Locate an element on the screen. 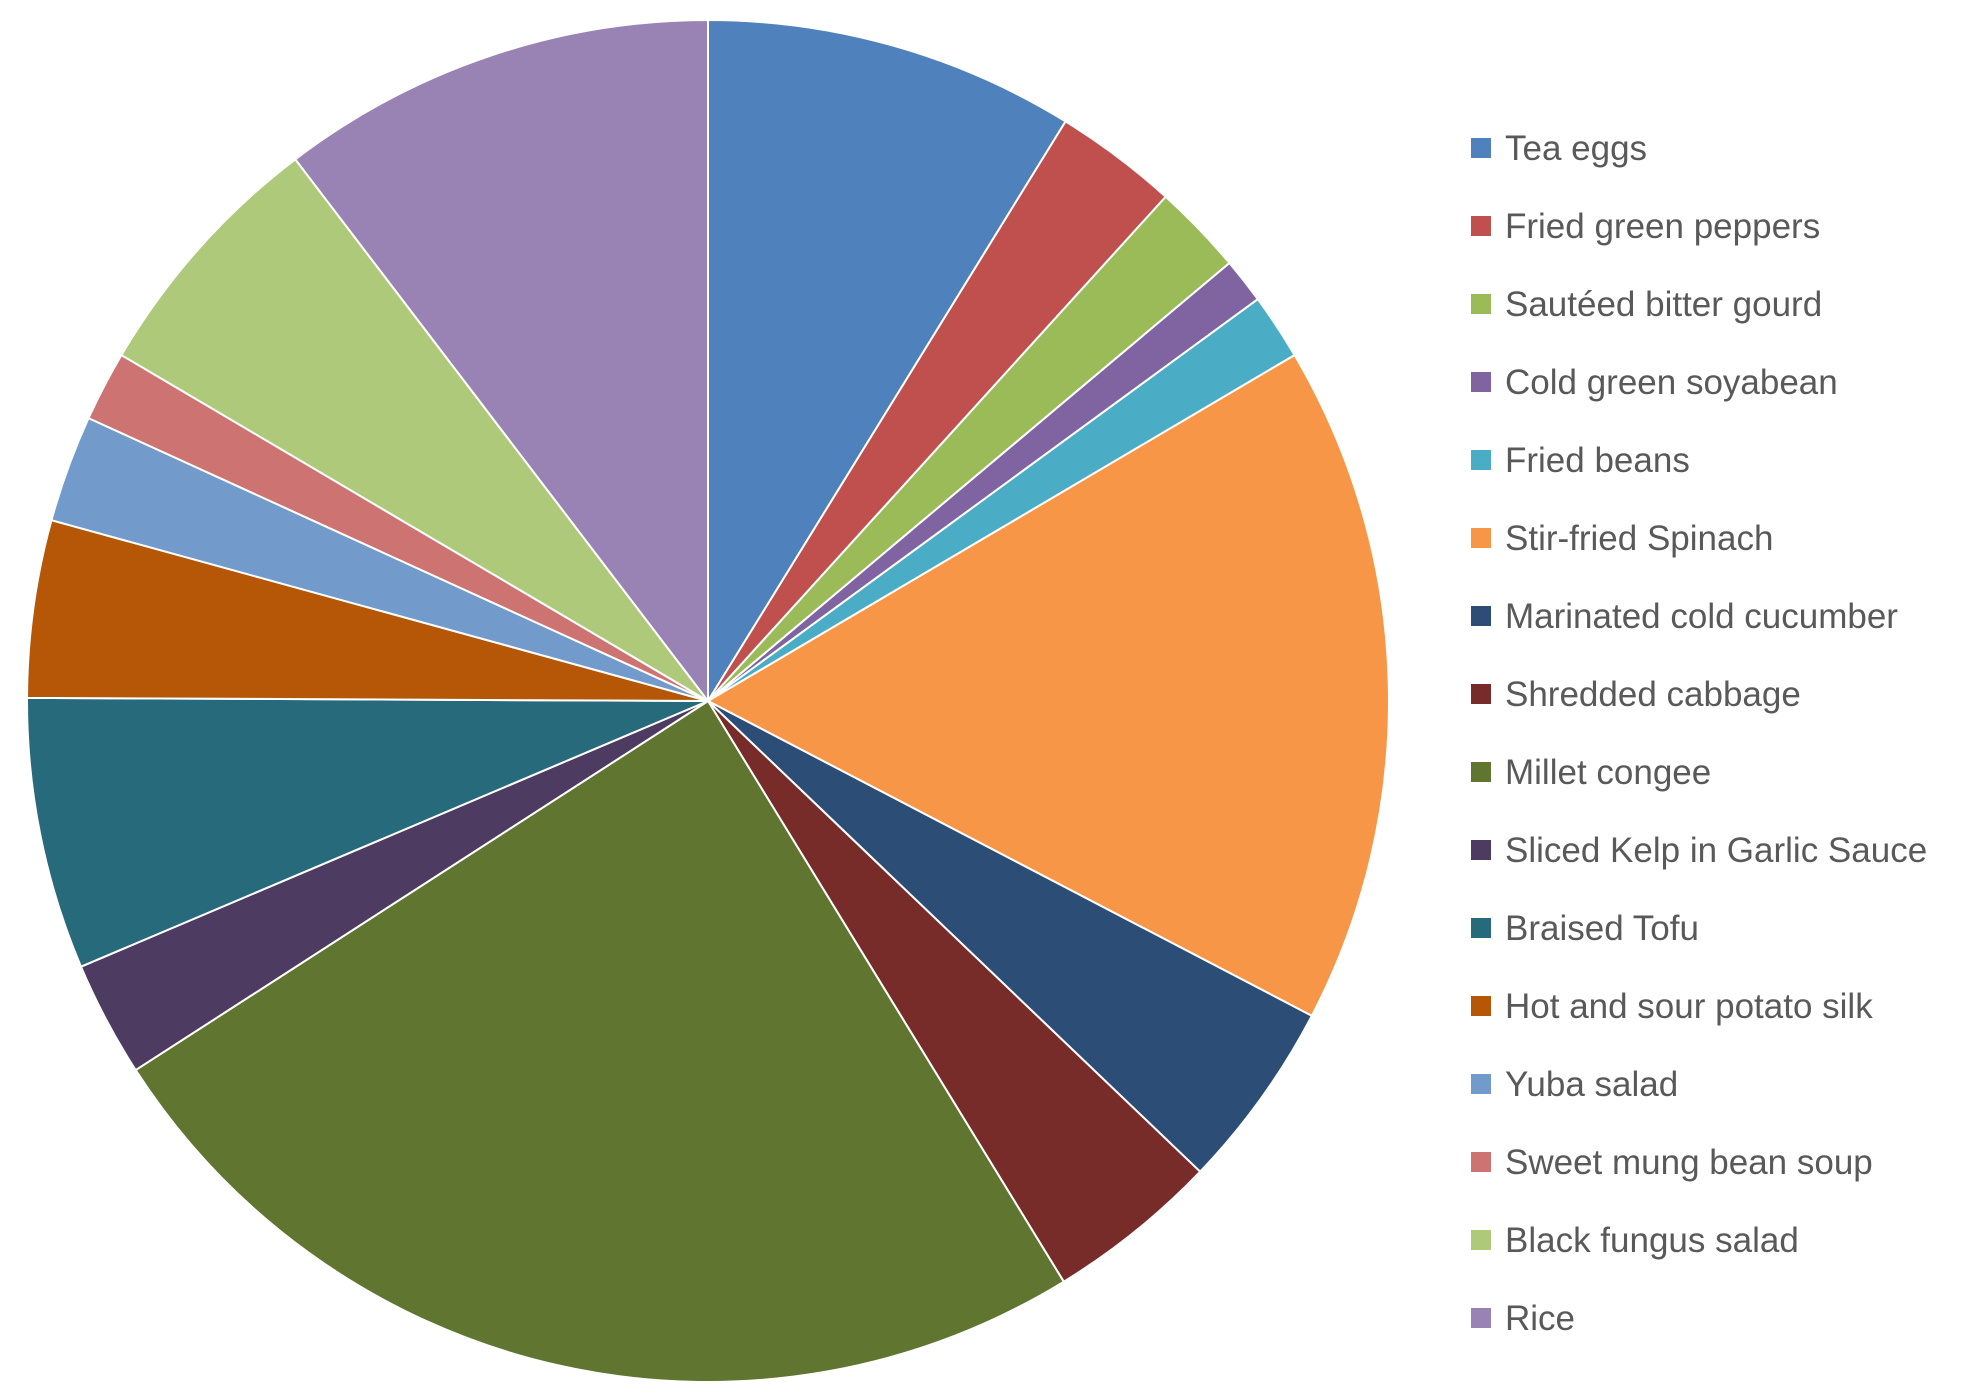  legend-label: Fried green peppers is located at coordinates (1663, 226).